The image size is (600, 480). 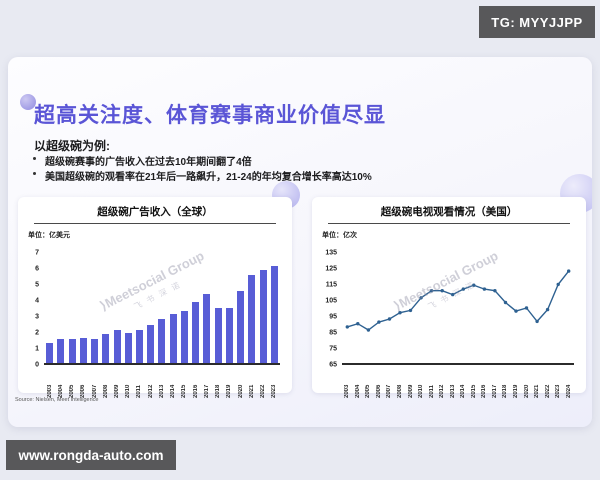 I want to click on bar-2016, so click(x=196, y=332).